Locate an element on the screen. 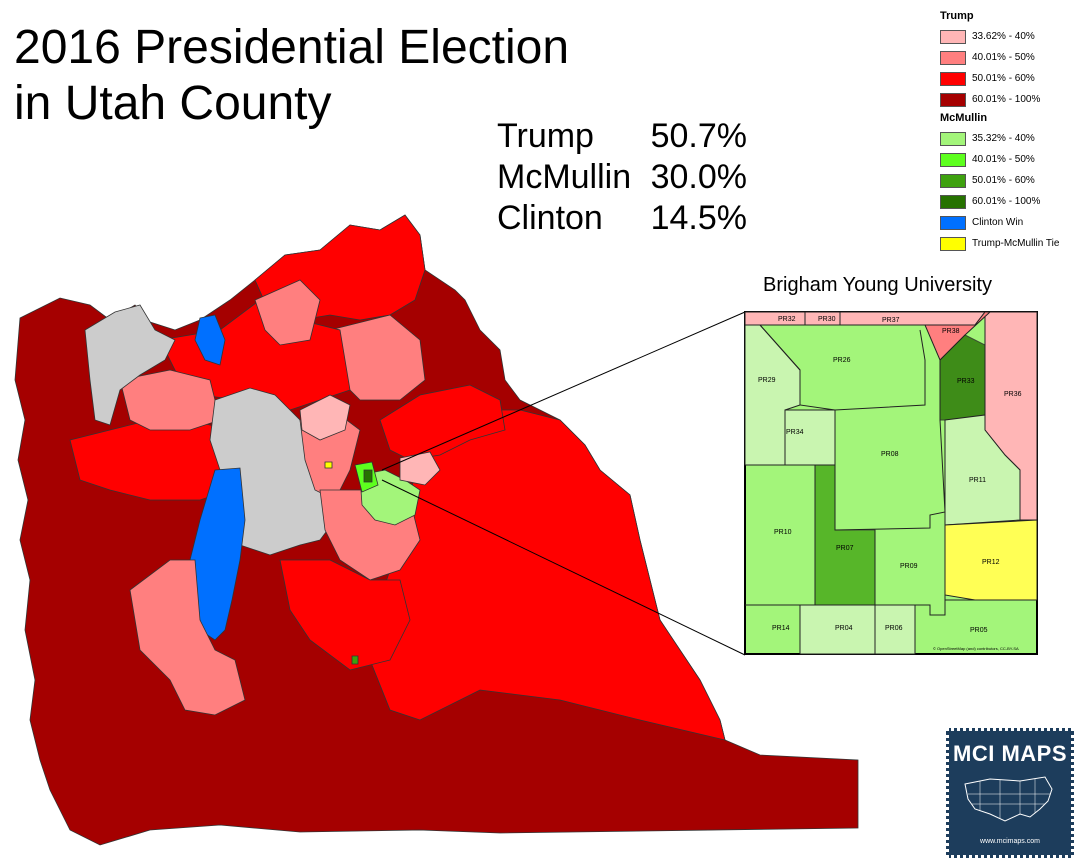 The image size is (1080, 864). legend-label: Clinton Win is located at coordinates (998, 222).